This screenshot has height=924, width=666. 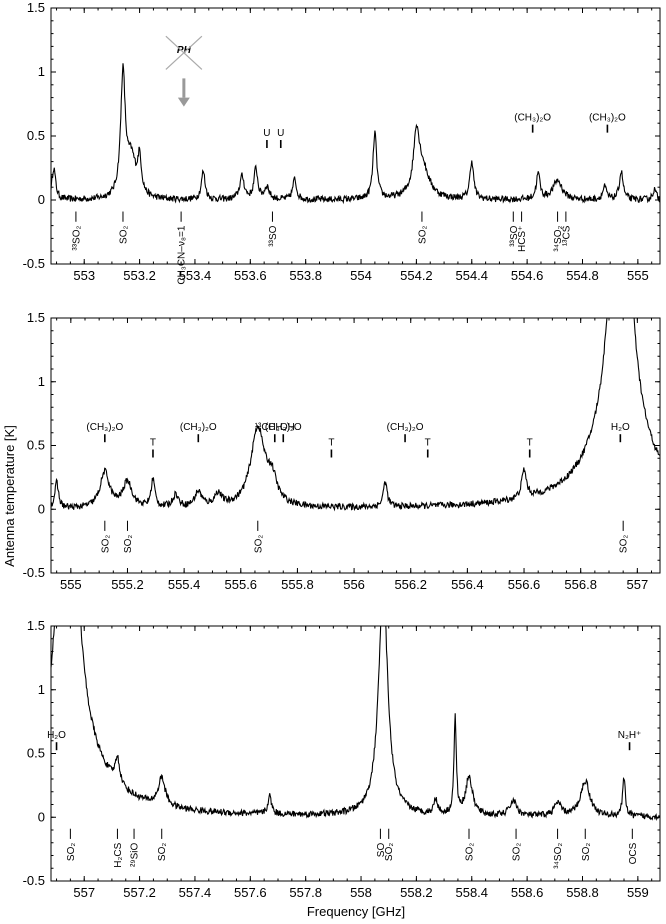 What do you see at coordinates (633, 853) in the screenshot?
I see `annotation-label: OCS` at bounding box center [633, 853].